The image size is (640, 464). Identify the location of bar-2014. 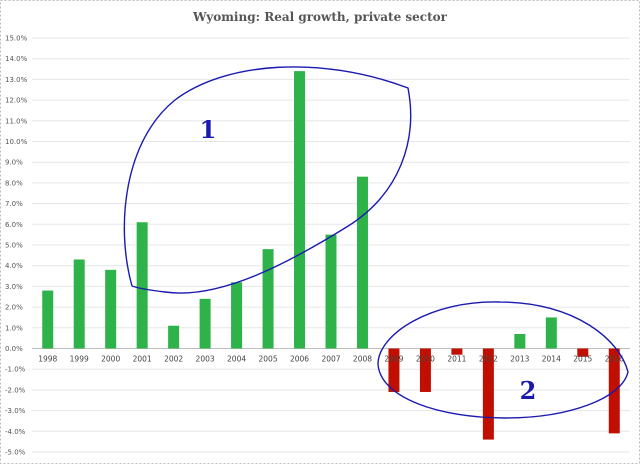
(551, 333).